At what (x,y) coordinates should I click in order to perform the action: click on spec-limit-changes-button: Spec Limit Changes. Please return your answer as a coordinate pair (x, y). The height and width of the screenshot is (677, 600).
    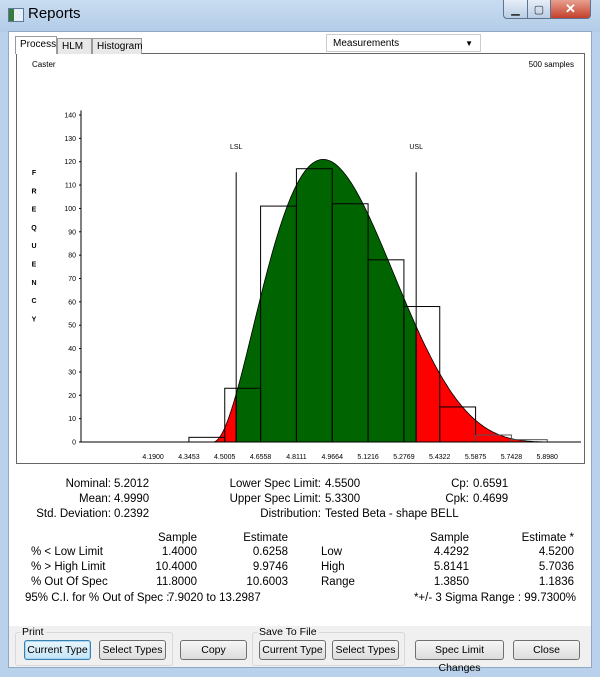
    Looking at the image, I should click on (459, 657).